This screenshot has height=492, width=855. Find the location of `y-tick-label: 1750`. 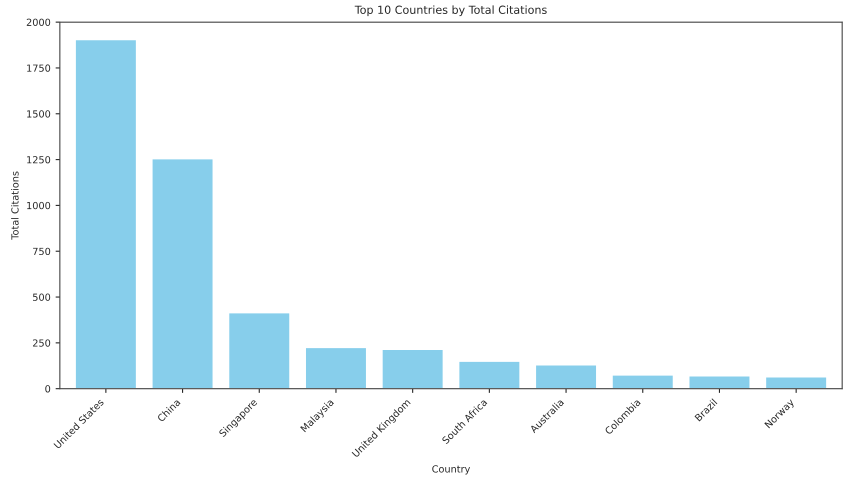

y-tick-label: 1750 is located at coordinates (38, 68).